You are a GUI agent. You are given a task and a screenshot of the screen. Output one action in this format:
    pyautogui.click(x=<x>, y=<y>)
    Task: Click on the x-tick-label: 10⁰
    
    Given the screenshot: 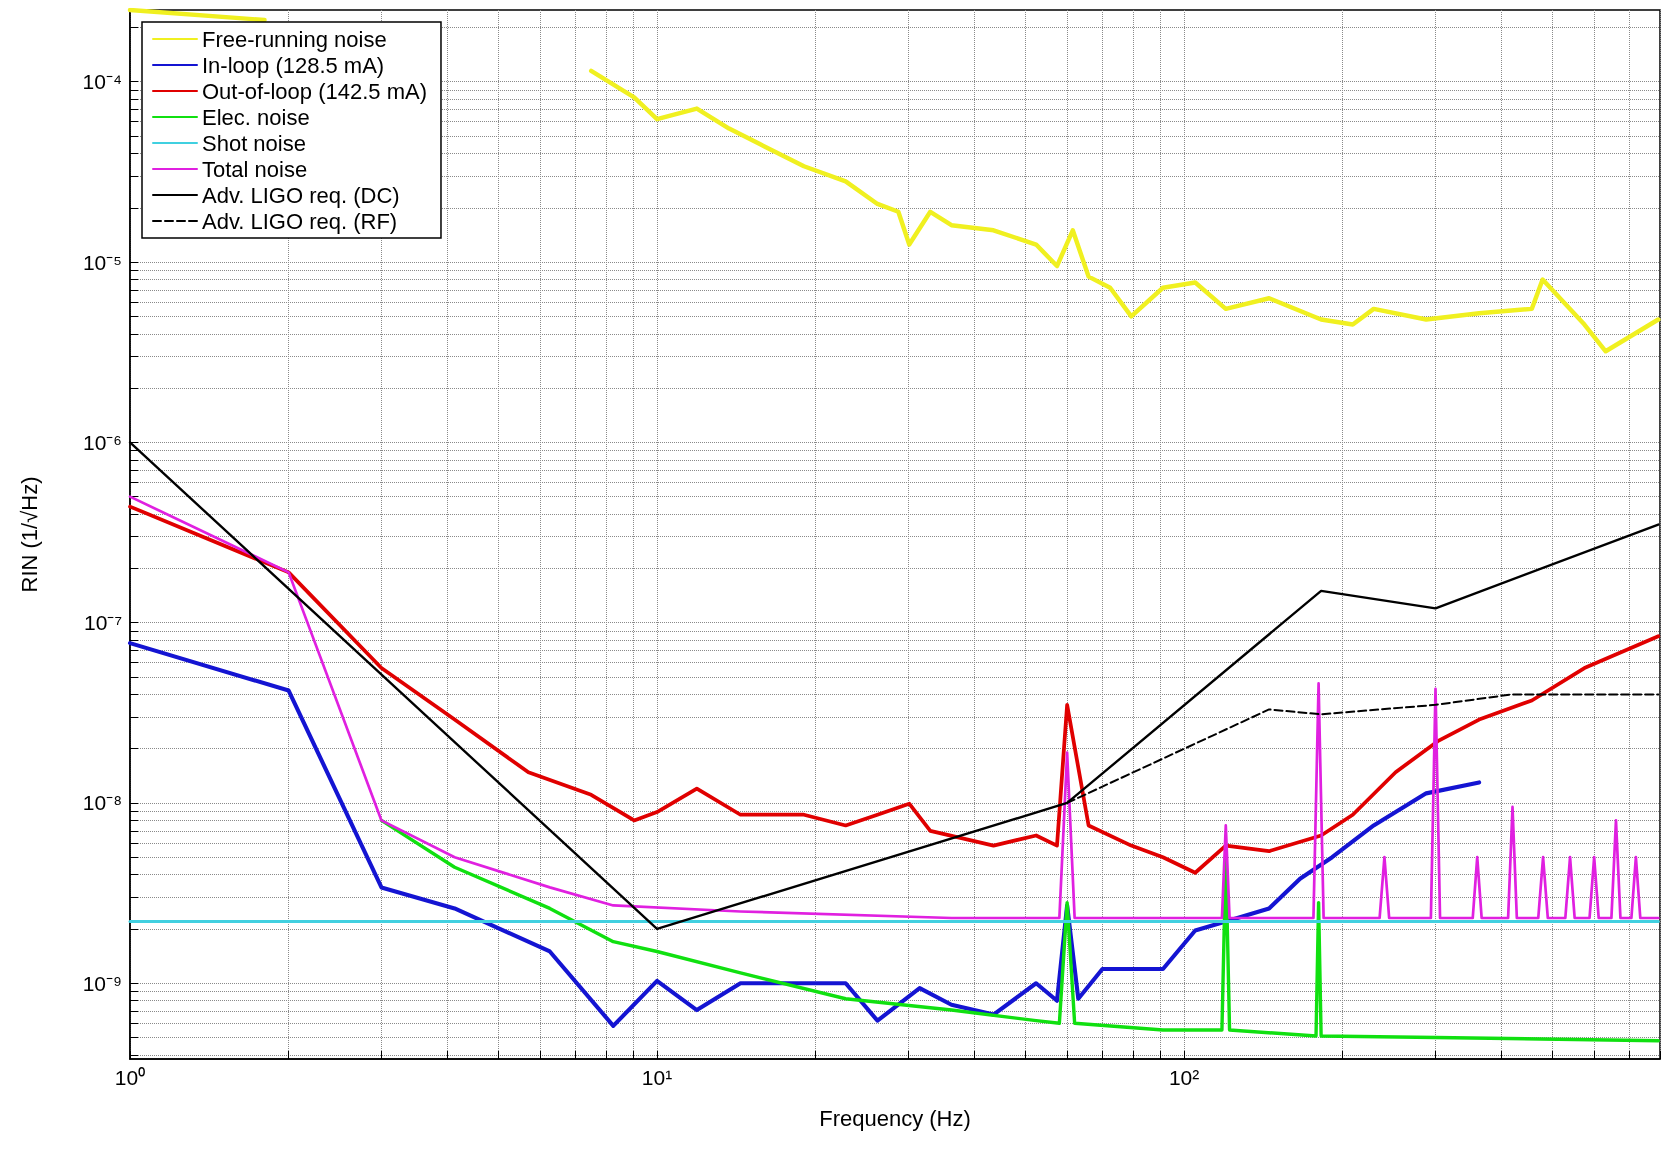 What is the action you would take?
    pyautogui.click(x=130, y=1077)
    